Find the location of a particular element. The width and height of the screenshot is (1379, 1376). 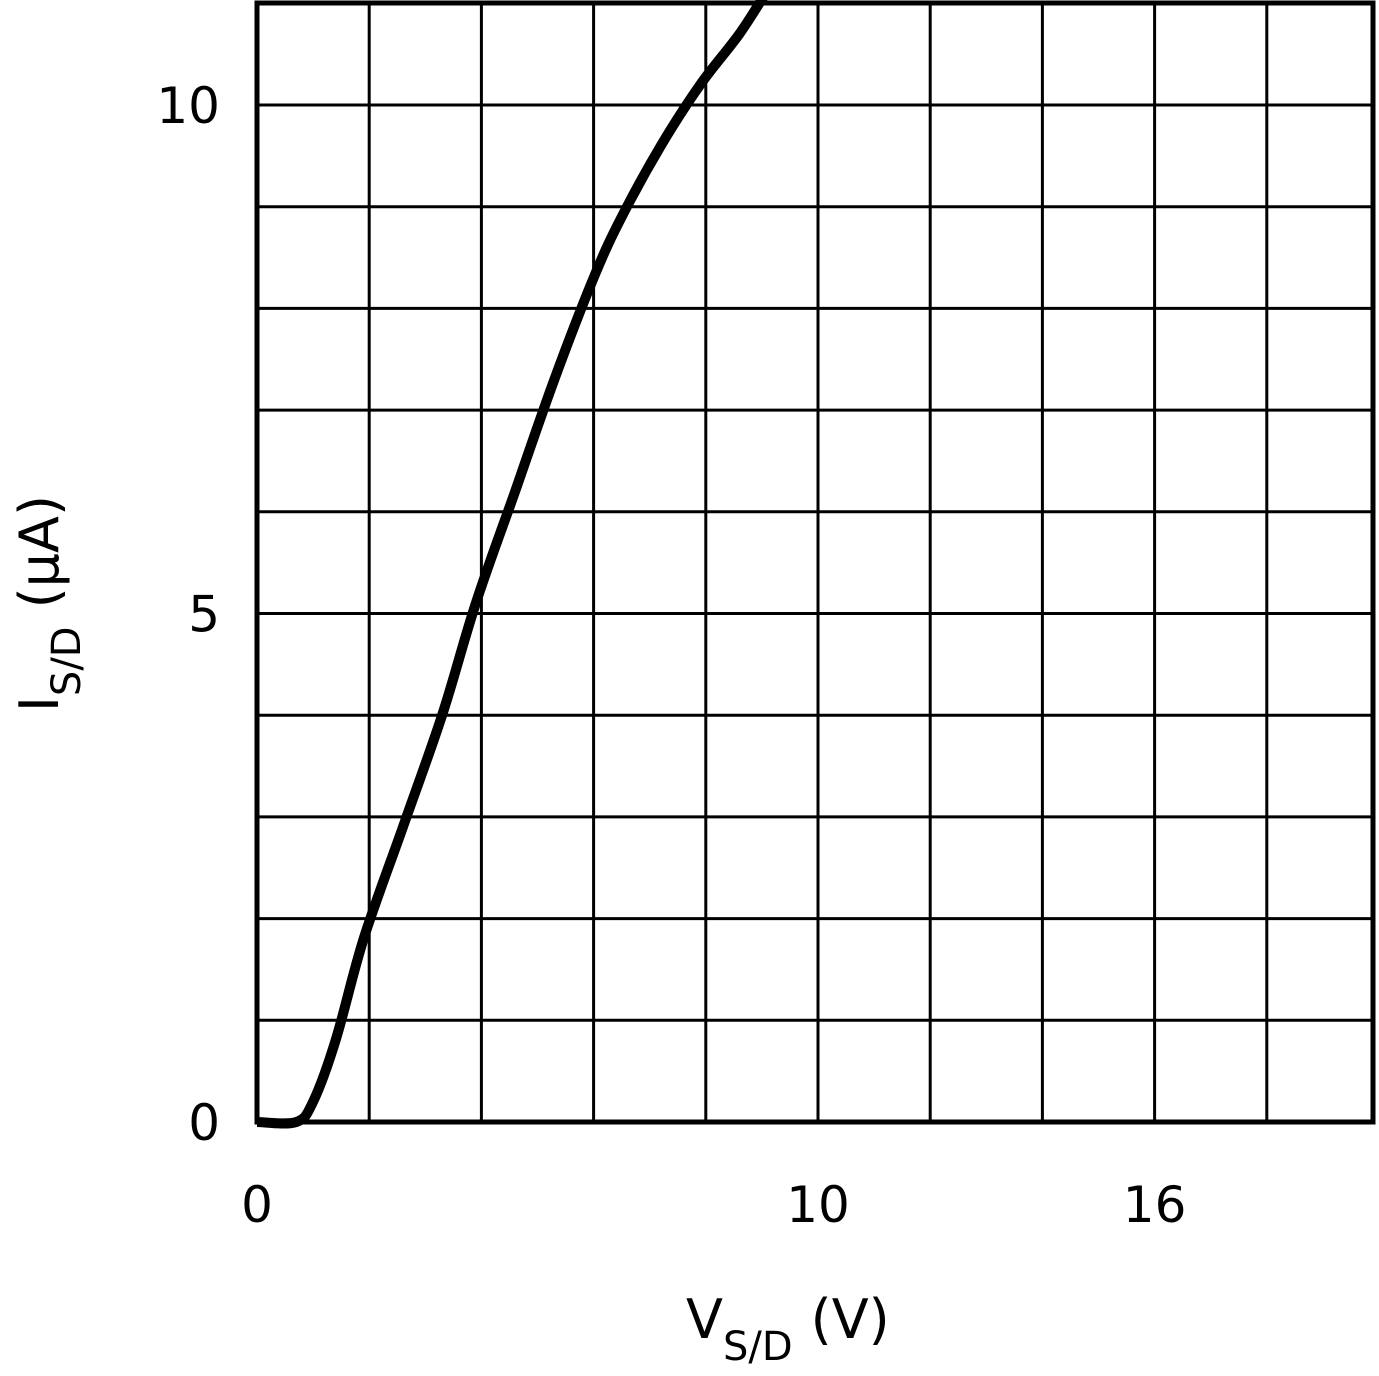

x-axis-title-unit: (V) is located at coordinates (850, 1319).